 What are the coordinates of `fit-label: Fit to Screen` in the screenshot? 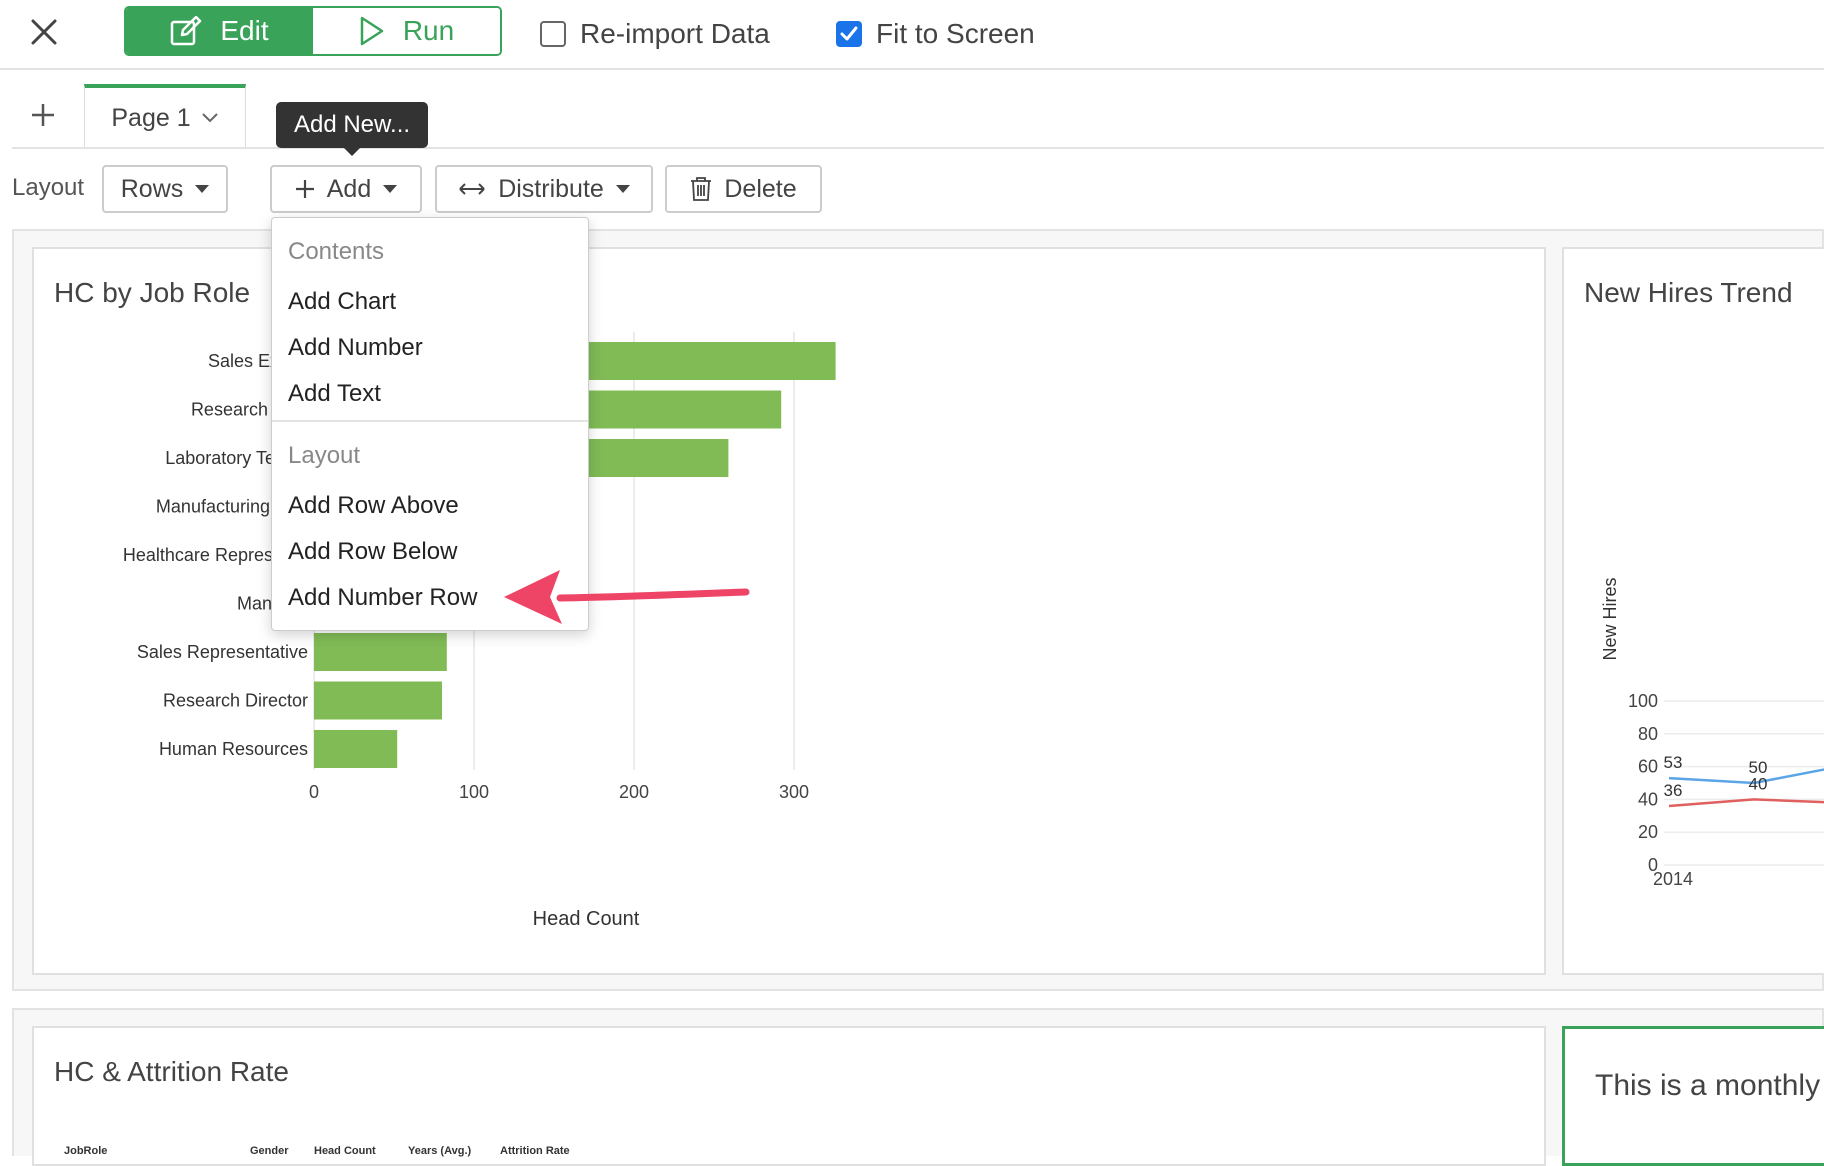 It's located at (955, 33).